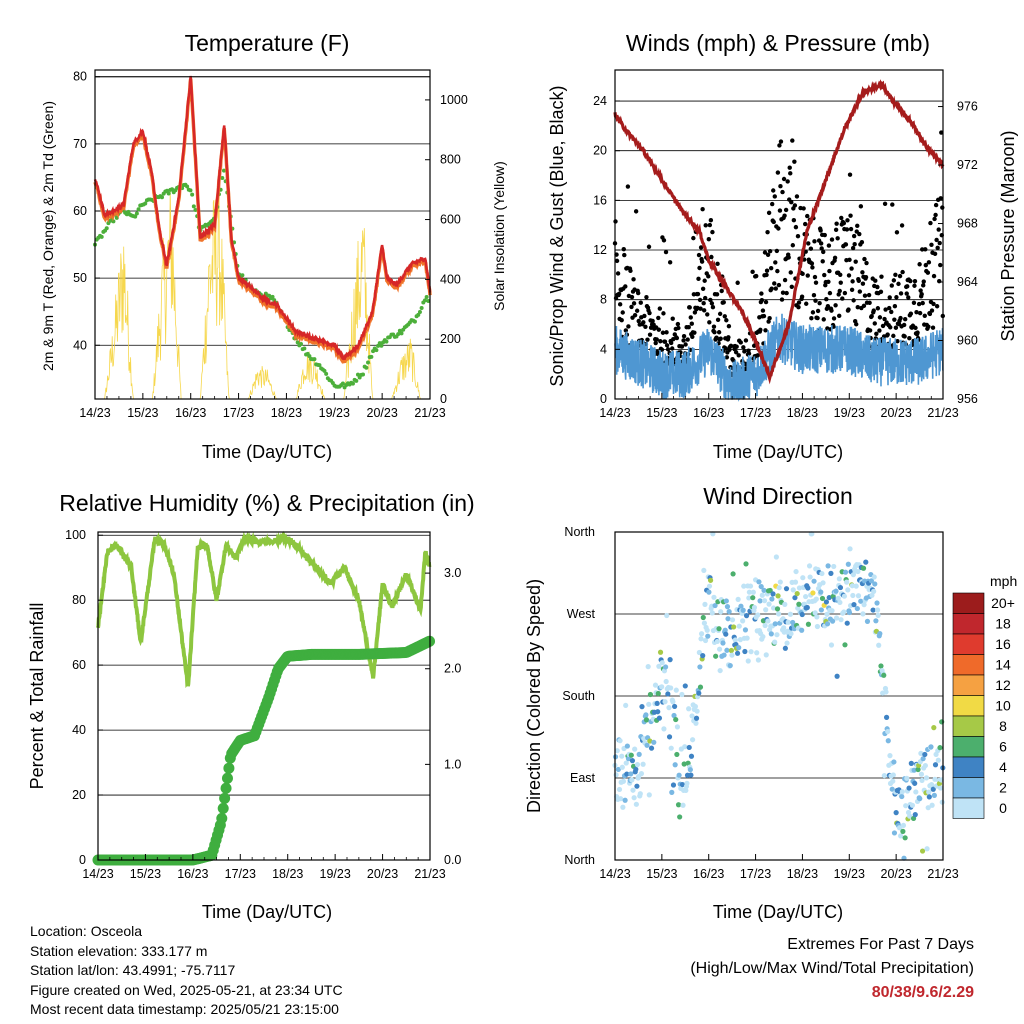 The height and width of the screenshot is (1024, 1024). I want to click on extremes-subtitle: (High/Low/Max Wind/Total Precipitation), so click(832, 968).